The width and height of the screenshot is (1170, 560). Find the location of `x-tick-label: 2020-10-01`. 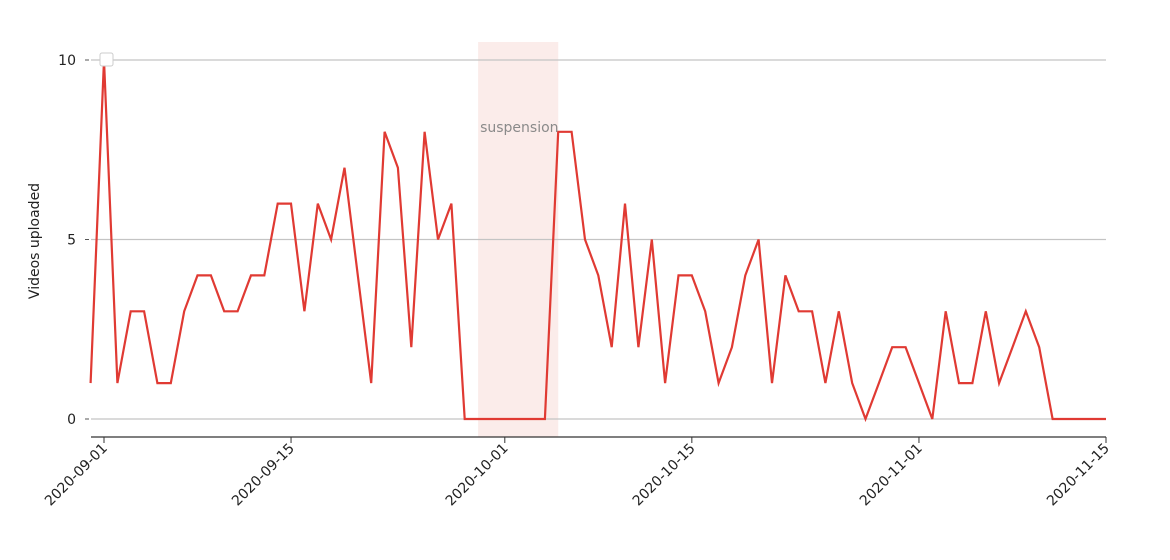

x-tick-label: 2020-10-01 is located at coordinates (477, 475).